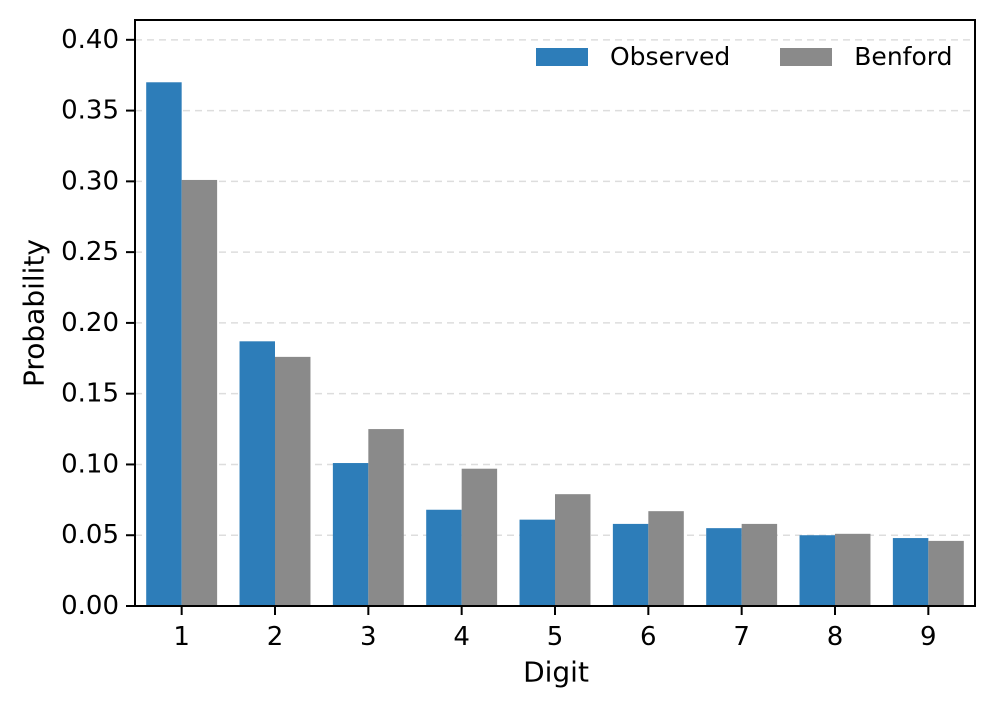 This screenshot has width=996, height=711. What do you see at coordinates (90, 40) in the screenshot?
I see `y-tick-label: 0.40` at bounding box center [90, 40].